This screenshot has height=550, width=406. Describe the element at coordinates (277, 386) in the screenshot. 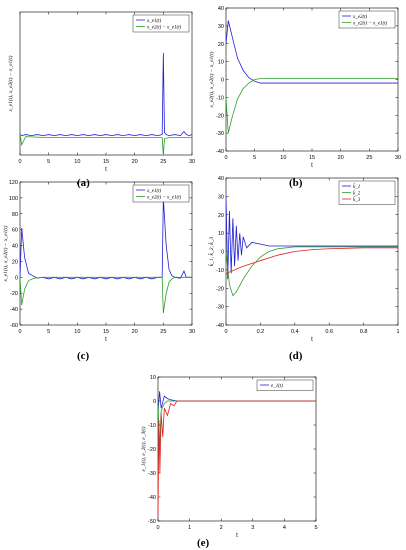

I see `legend-label: e_1(t)` at that location.